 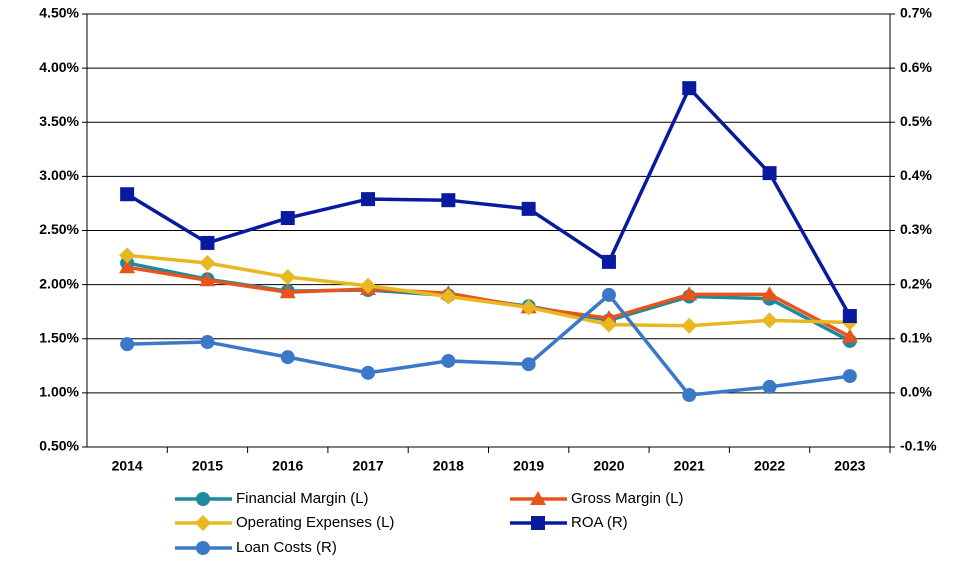 What do you see at coordinates (769, 466) in the screenshot?
I see `x-tick-label: 2022` at bounding box center [769, 466].